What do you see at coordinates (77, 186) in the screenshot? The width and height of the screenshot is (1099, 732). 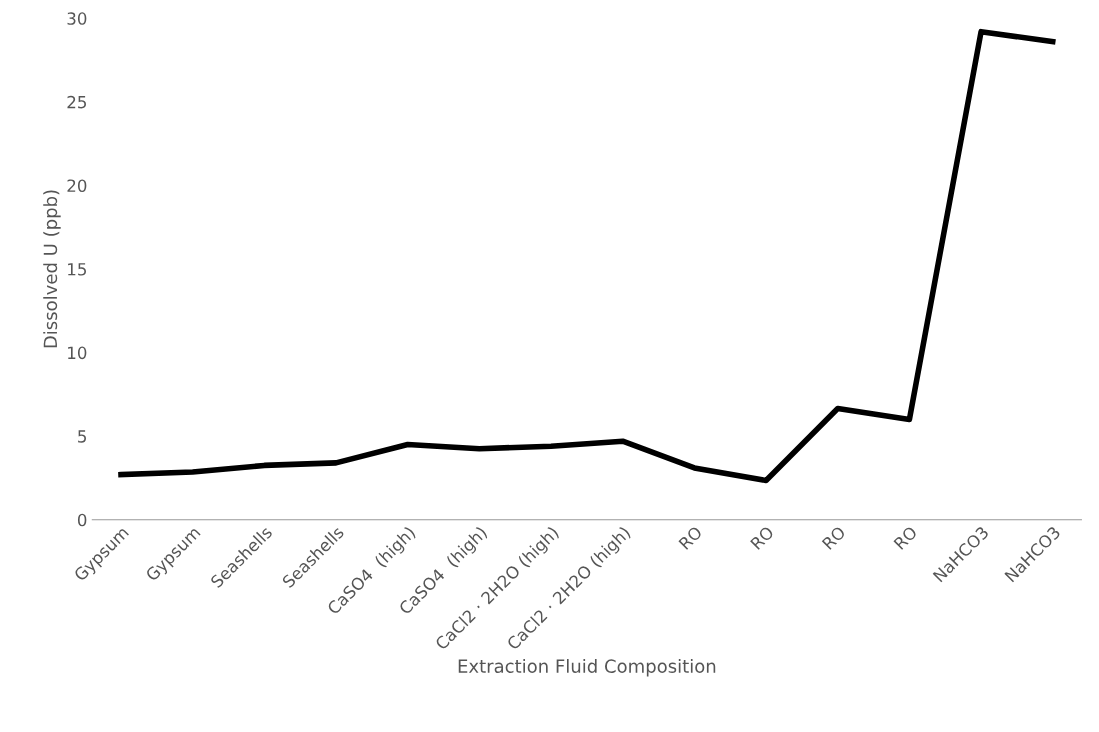 I see `y-tick-label: 20` at bounding box center [77, 186].